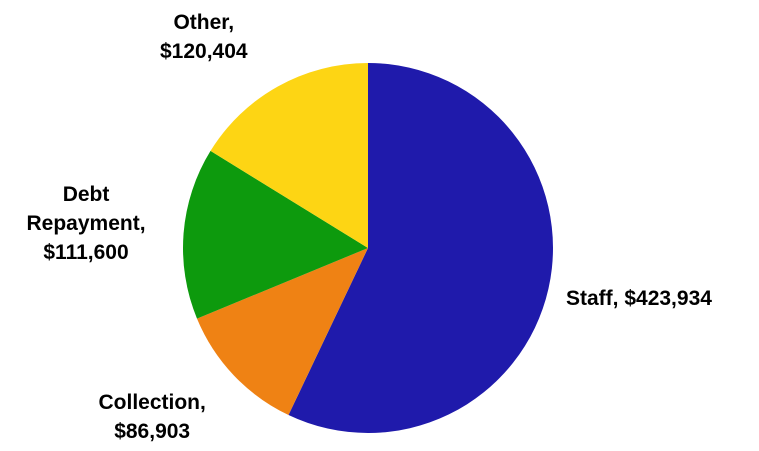 This screenshot has height=451, width=759. I want to click on pie-slice-debt-repayment, so click(275, 234).